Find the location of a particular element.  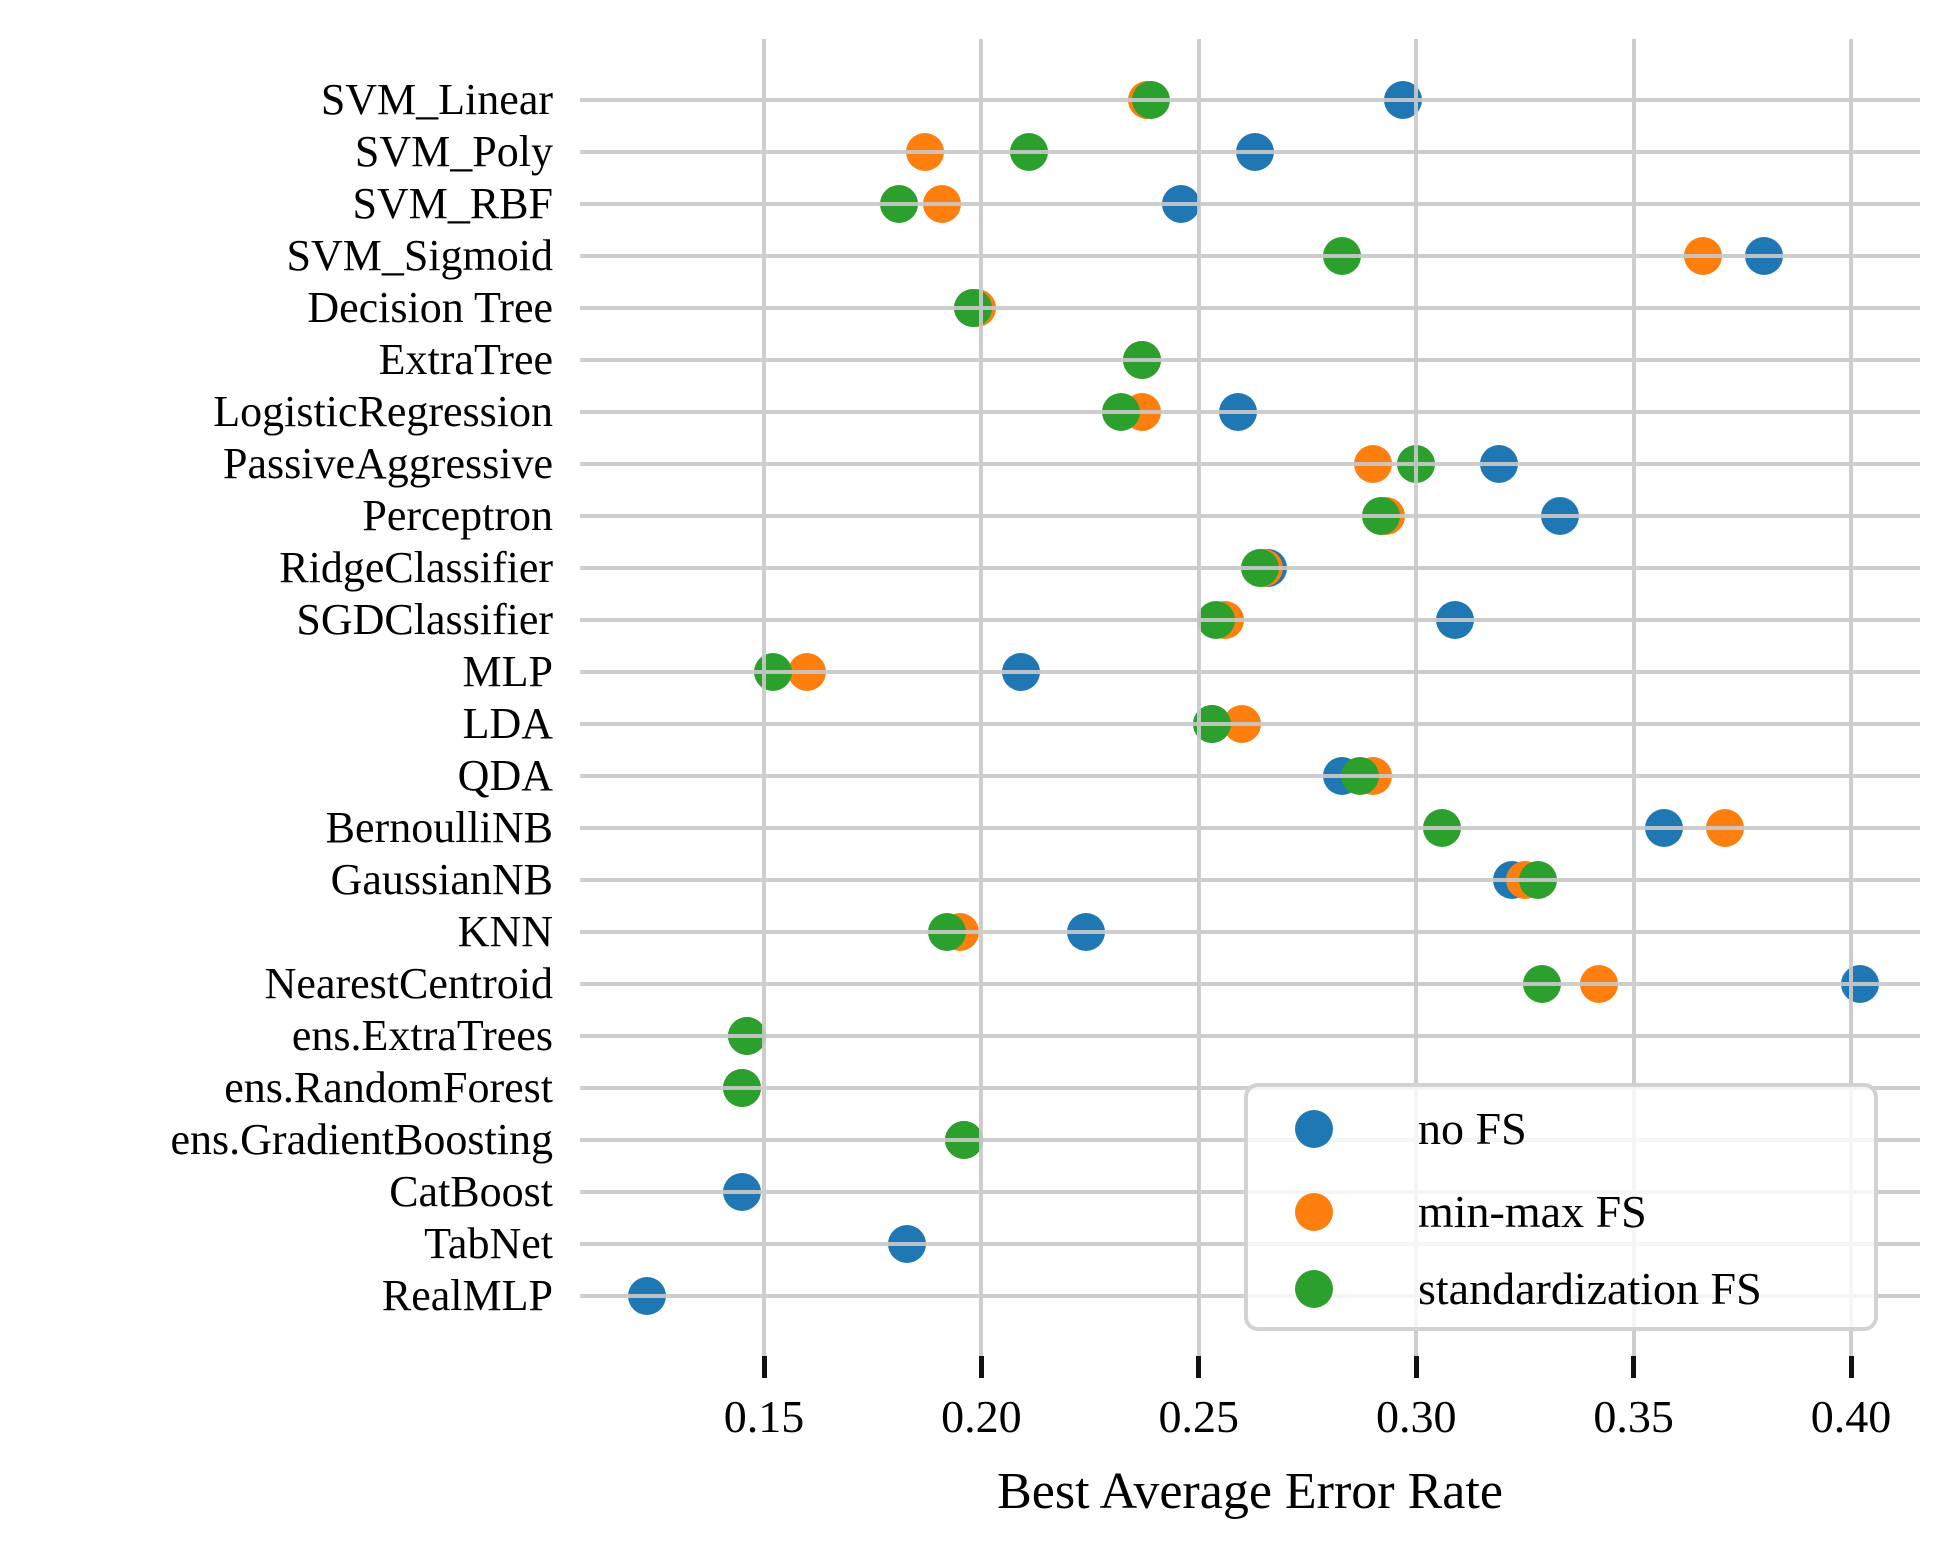

y-tick-label: MLP is located at coordinates (507, 671).